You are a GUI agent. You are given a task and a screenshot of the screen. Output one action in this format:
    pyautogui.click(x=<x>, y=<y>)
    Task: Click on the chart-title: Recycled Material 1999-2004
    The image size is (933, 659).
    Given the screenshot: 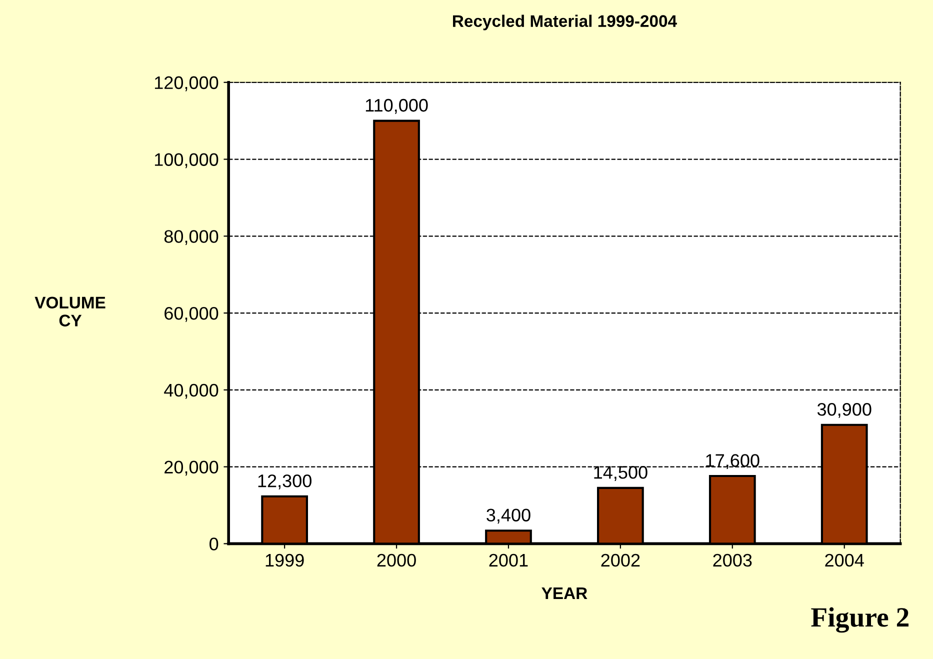 What is the action you would take?
    pyautogui.click(x=565, y=22)
    